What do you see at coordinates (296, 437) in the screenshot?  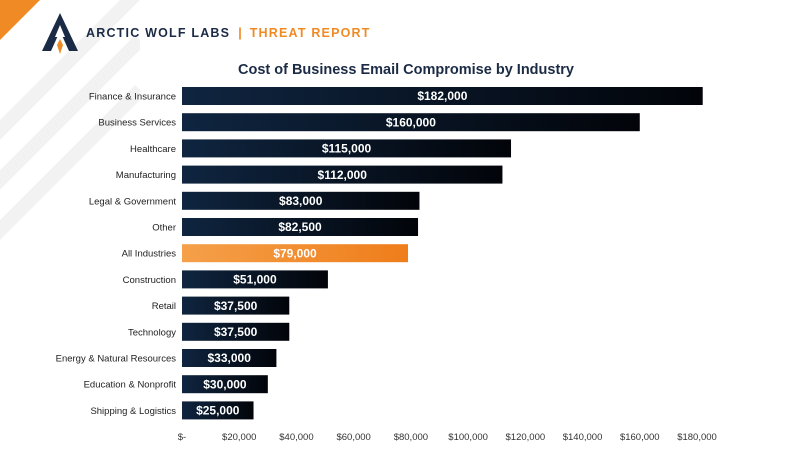 I see `x-tick-label: $40,000` at bounding box center [296, 437].